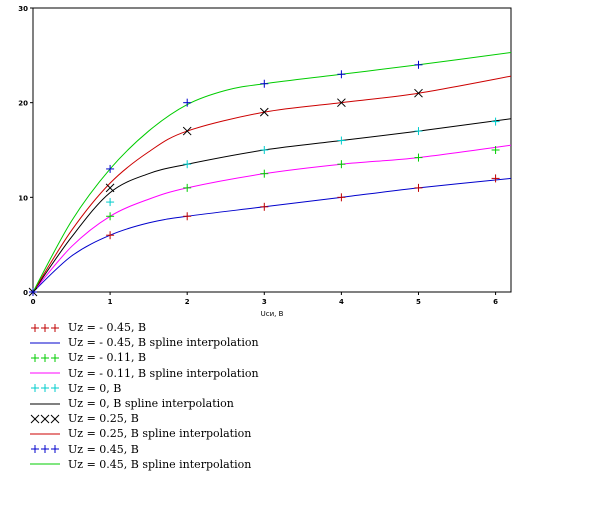 The width and height of the screenshot is (596, 511). What do you see at coordinates (151, 404) in the screenshot?
I see `legend-label: Uz = 0, В spline interpolation` at bounding box center [151, 404].